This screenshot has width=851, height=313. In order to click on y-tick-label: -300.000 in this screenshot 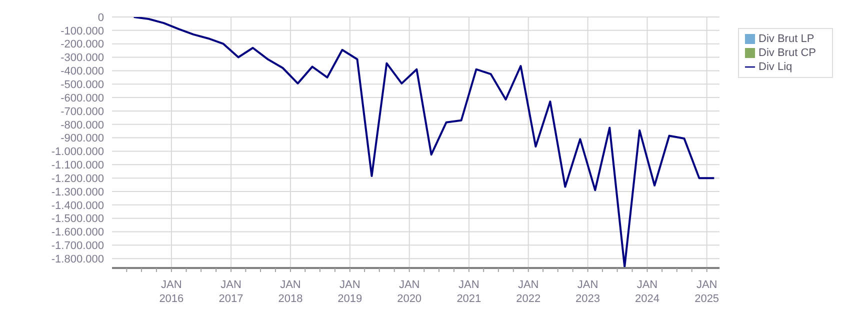, I will do `click(82, 58)`.